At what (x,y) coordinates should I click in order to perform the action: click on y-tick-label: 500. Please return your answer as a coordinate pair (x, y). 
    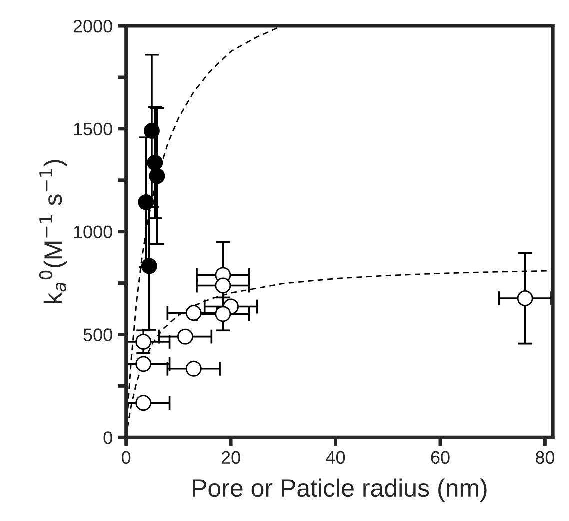
    Looking at the image, I should click on (98, 335).